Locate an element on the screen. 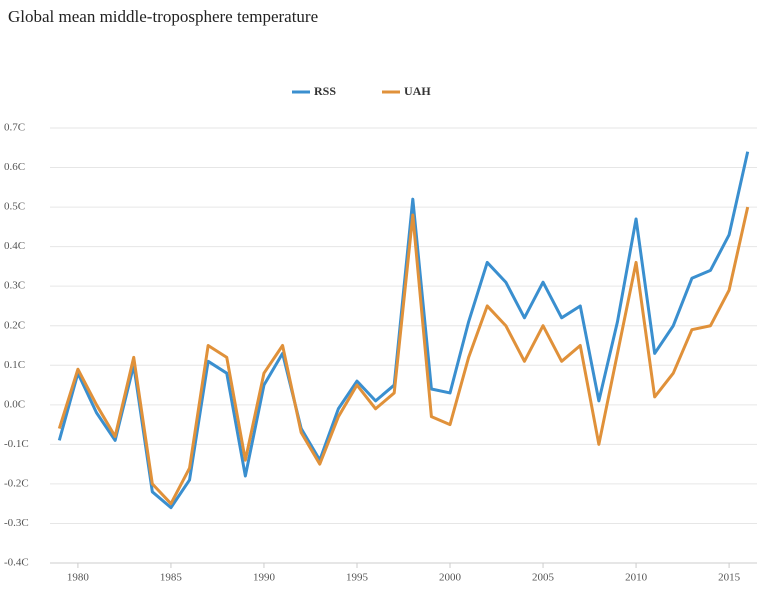 Image resolution: width=764 pixels, height=600 pixels. x-tick-label: 1980 is located at coordinates (78, 578).